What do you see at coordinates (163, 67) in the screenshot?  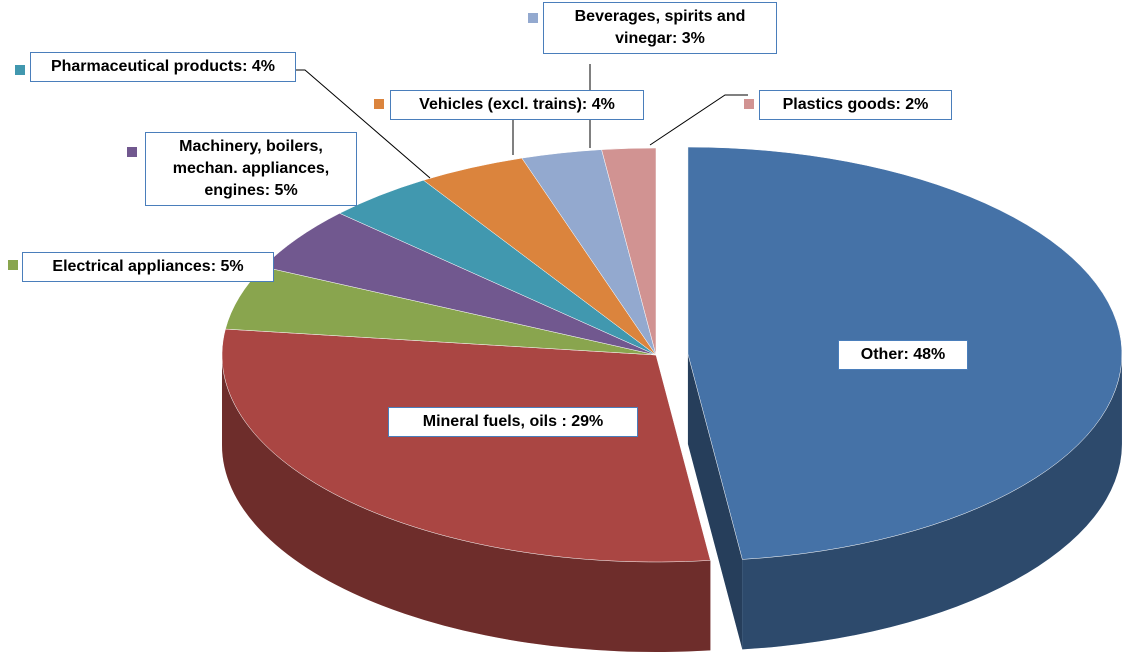 I see `data-label: Pharmaceutical products: 4%` at bounding box center [163, 67].